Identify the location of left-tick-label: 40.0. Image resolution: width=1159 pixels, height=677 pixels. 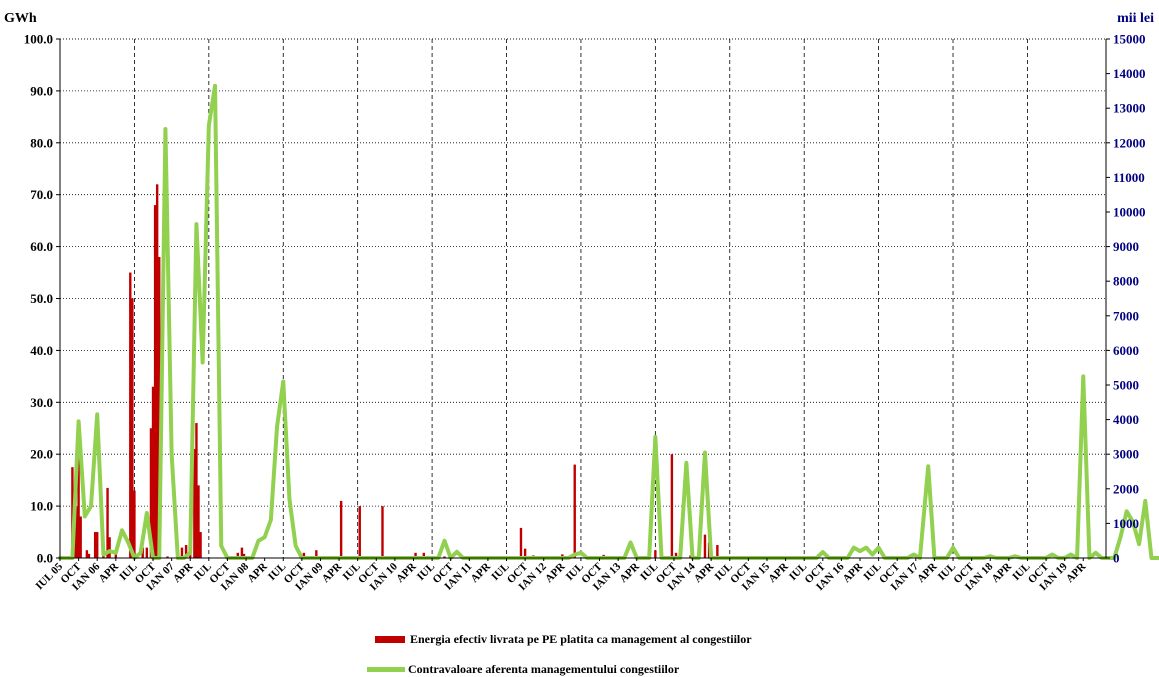
(41, 350).